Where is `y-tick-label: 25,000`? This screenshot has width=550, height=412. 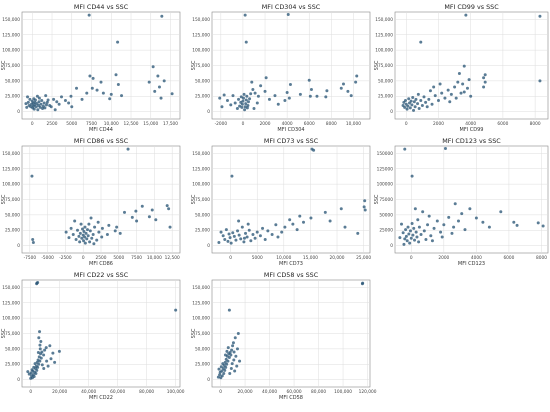
y-tick-label: 25,000 is located at coordinates (202, 97).